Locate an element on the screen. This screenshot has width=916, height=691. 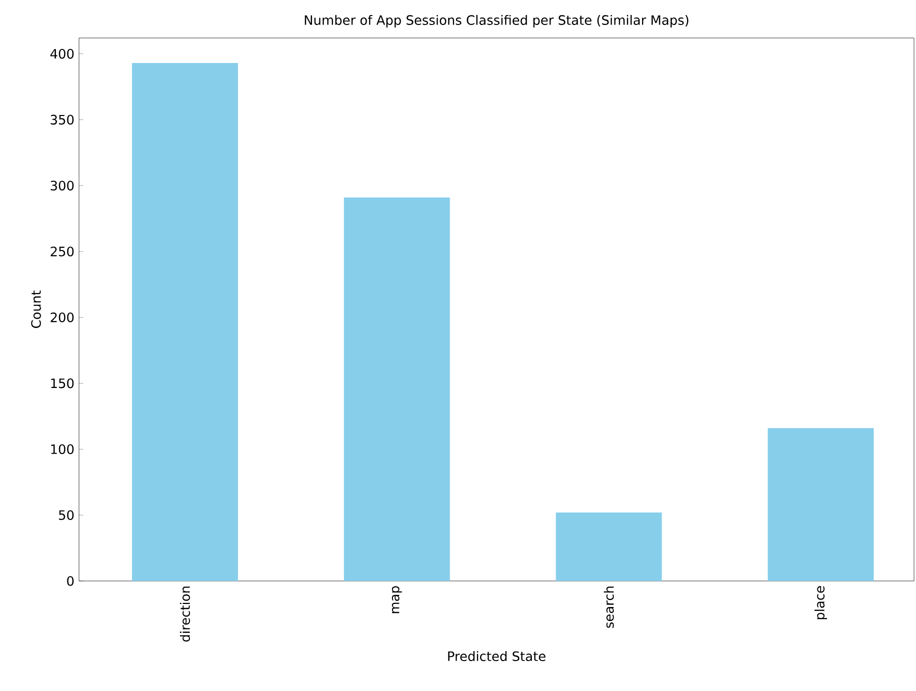
x-tick-label: place is located at coordinates (821, 603).